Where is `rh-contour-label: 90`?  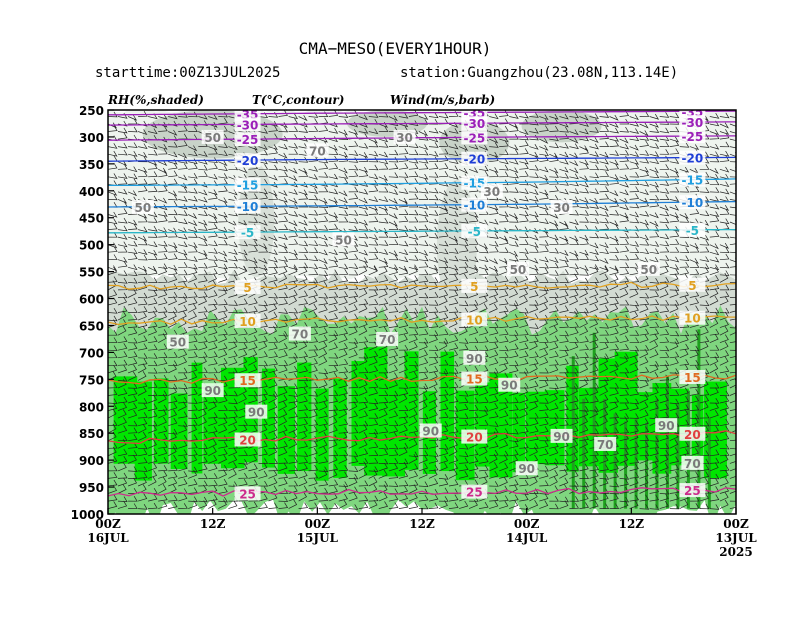
rh-contour-label: 90 is located at coordinates (256, 413).